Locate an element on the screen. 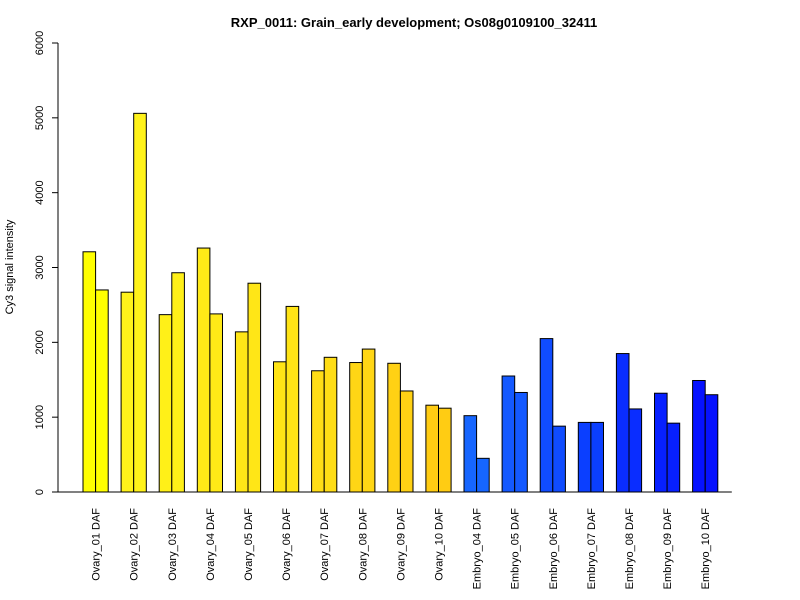  x-tick-label: Embryo_05 DAF is located at coordinates (516, 549).